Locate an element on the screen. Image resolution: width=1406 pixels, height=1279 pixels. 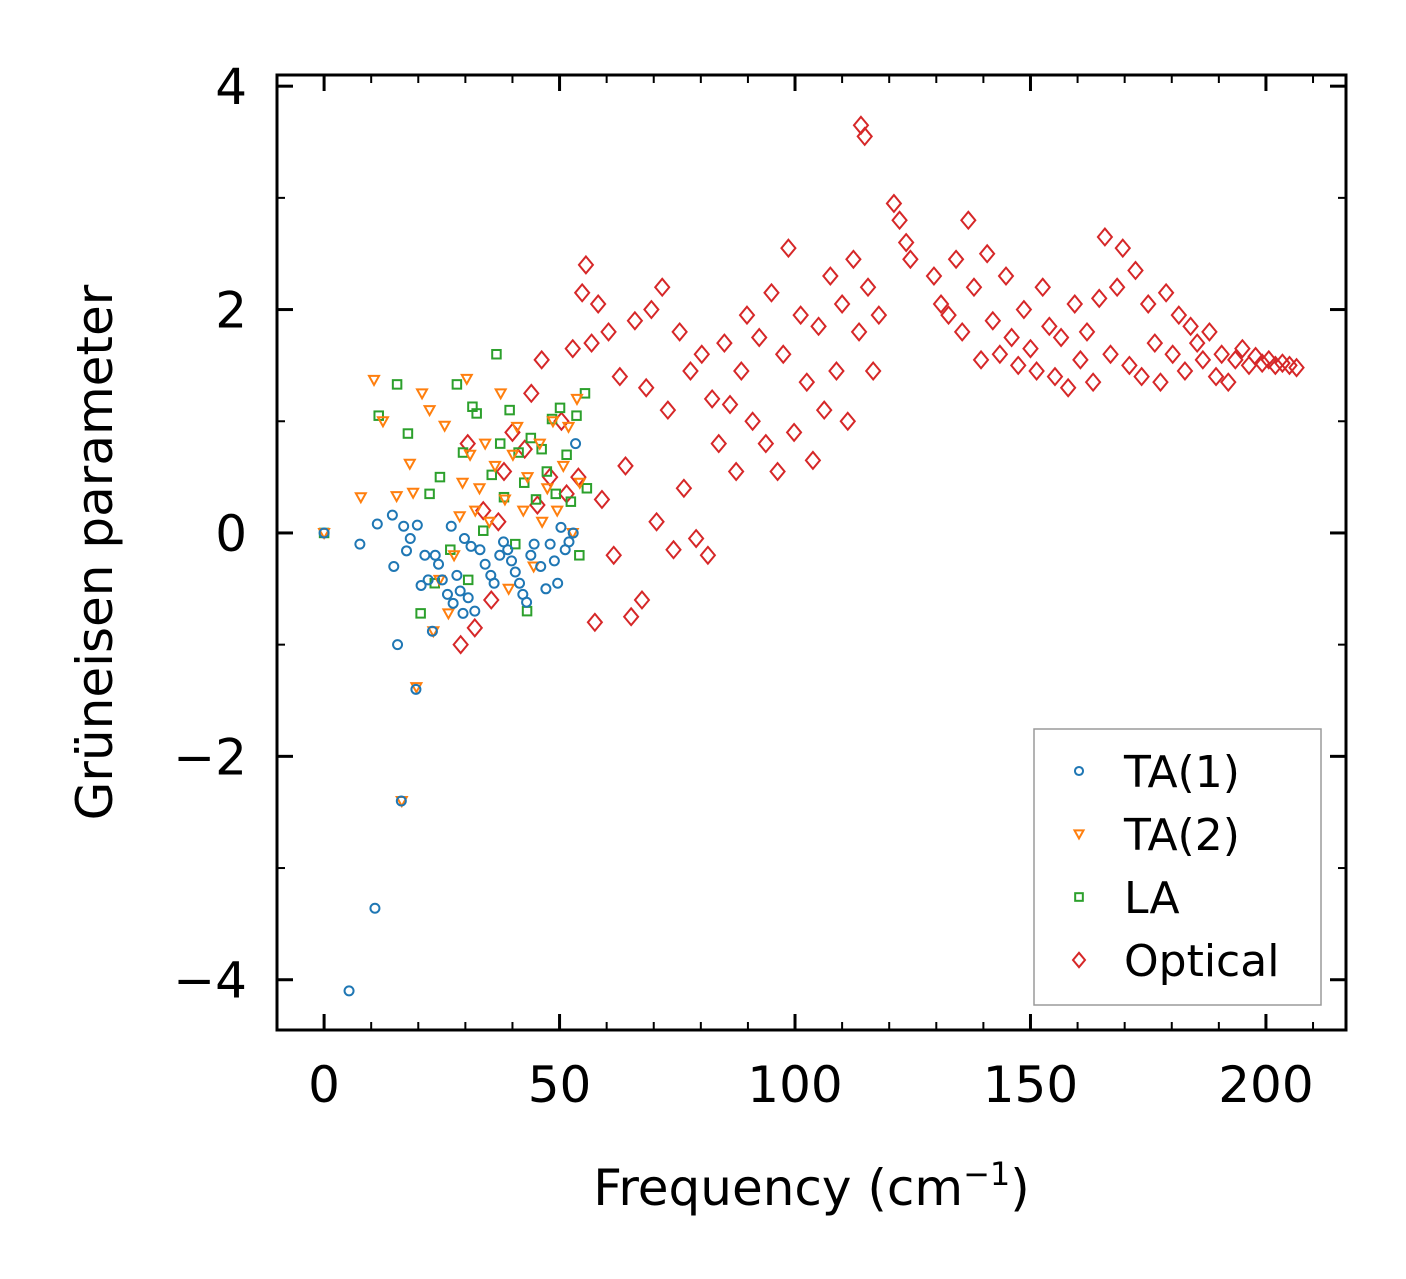
legend-entry: Optical is located at coordinates (1175, 961).